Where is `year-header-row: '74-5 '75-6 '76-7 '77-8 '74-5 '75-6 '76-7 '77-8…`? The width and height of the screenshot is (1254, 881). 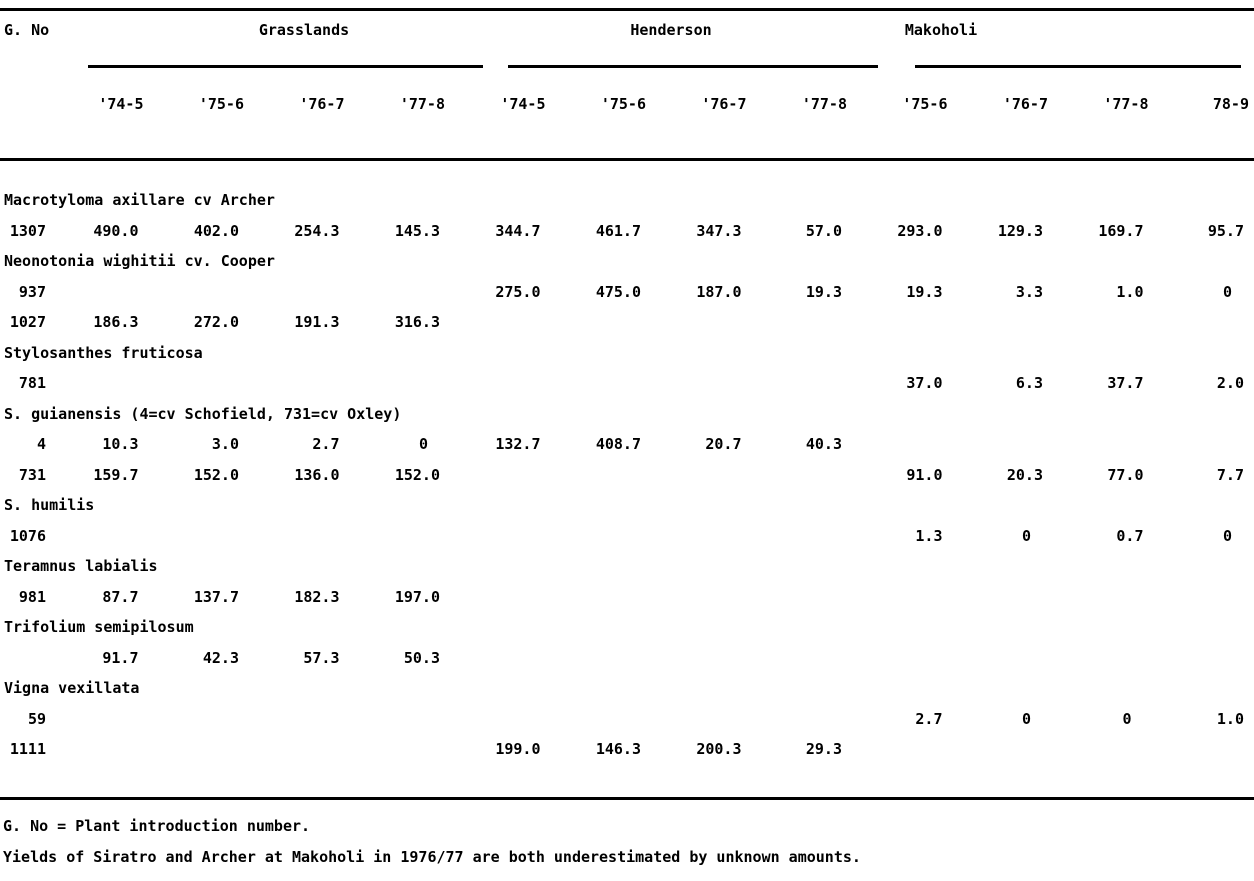 year-header-row: '74-5 '75-6 '76-7 '77-8 '74-5 '75-6 '76-7 '77-8… is located at coordinates (627, 113).